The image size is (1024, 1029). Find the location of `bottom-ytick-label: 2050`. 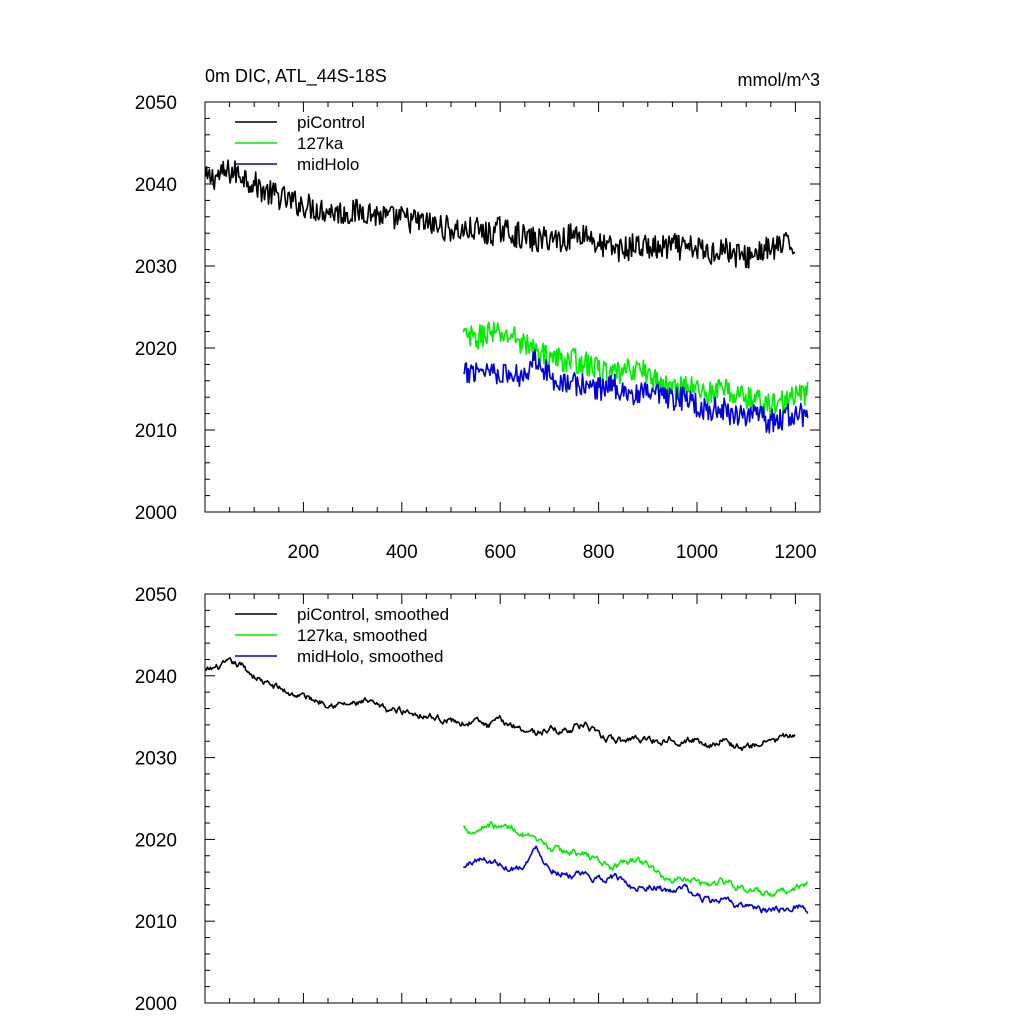

bottom-ytick-label: 2050 is located at coordinates (156, 595).